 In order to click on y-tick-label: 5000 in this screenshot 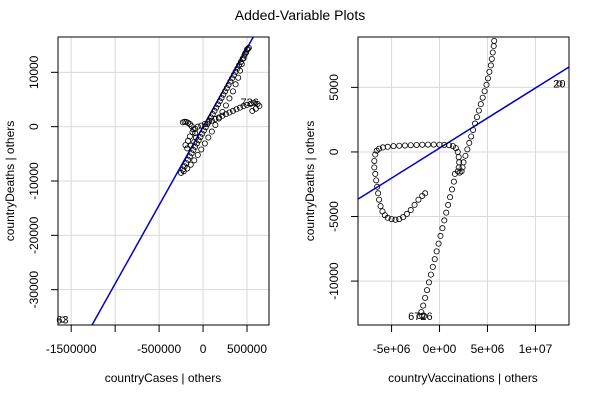, I will do `click(334, 87)`.